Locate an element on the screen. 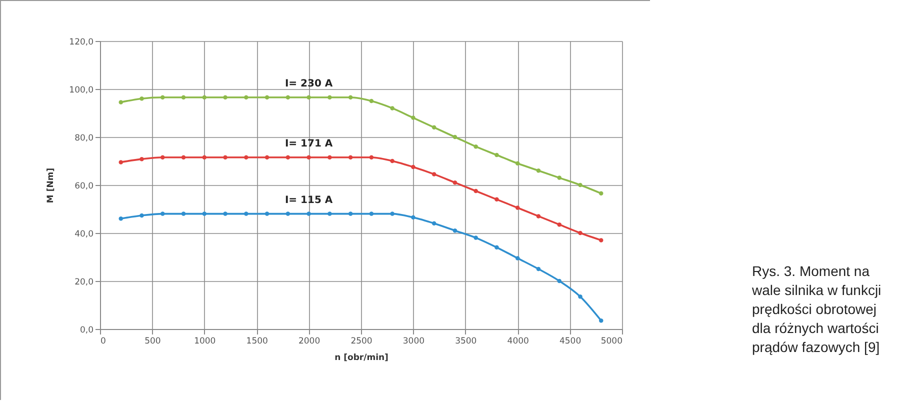 This screenshot has height=401, width=905. x-tick-label: 1000 is located at coordinates (205, 341).